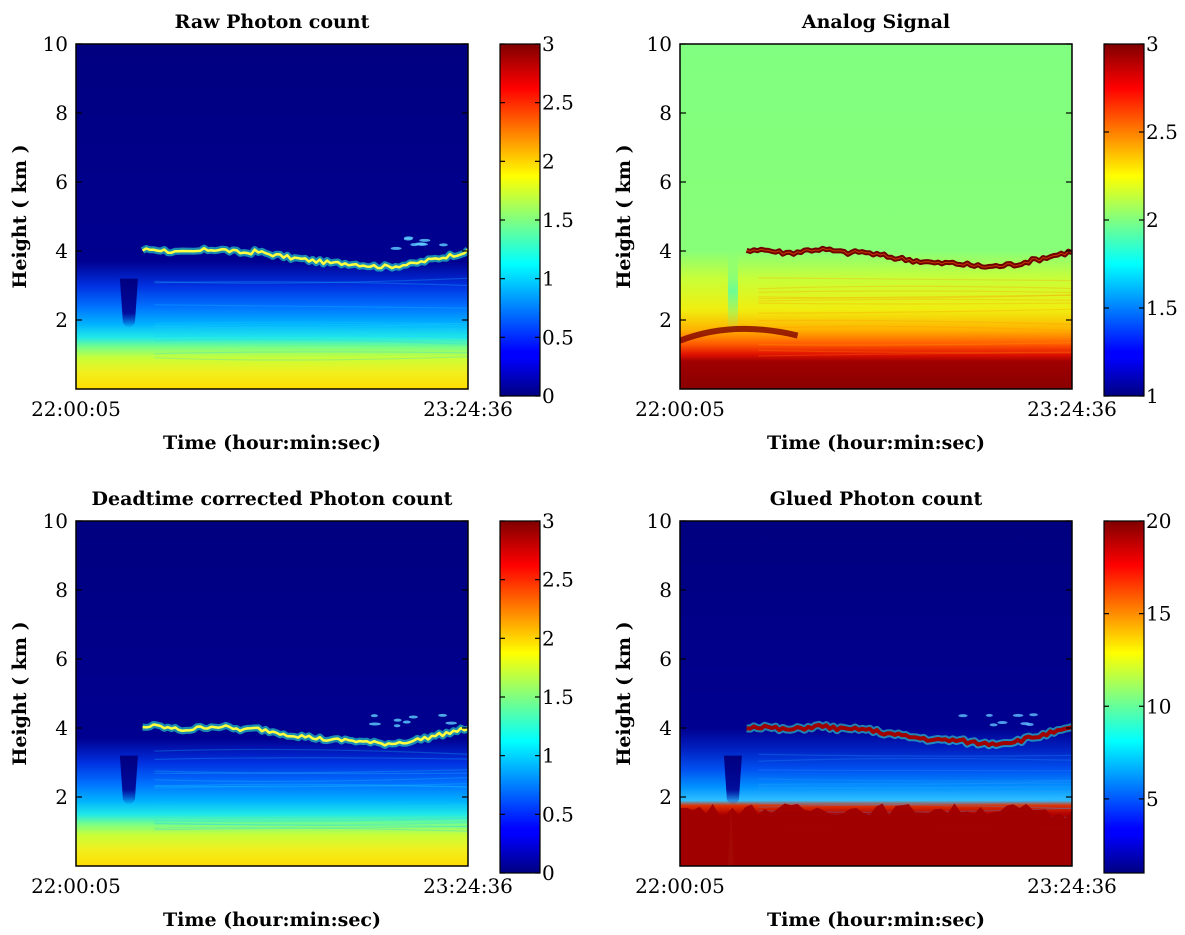 This screenshot has height=935, width=1185. I want to click on colorbar-tick-label: 3, so click(548, 44).